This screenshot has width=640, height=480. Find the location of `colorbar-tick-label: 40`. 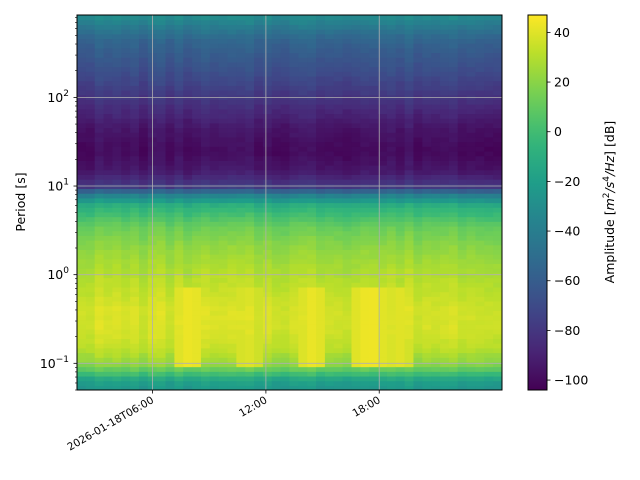

colorbar-tick-label: 40 is located at coordinates (562, 32).